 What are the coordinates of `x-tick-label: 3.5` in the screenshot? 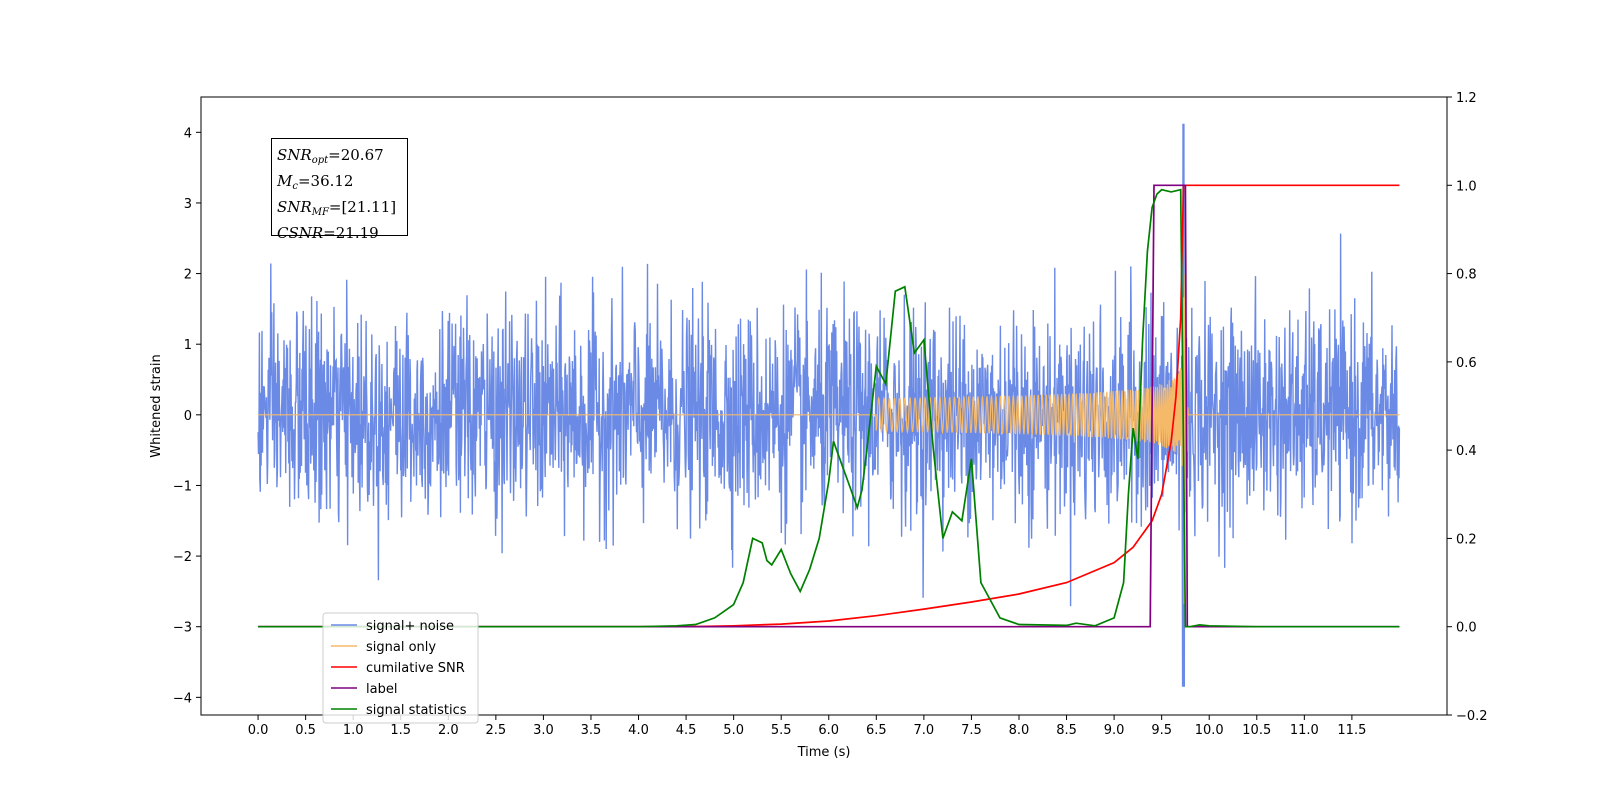 It's located at (591, 730).